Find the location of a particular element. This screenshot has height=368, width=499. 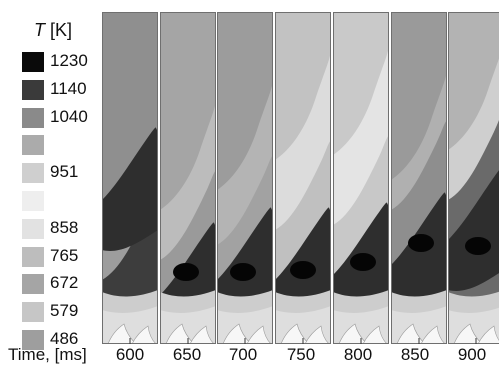

legend-value: 579 is located at coordinates (64, 311).